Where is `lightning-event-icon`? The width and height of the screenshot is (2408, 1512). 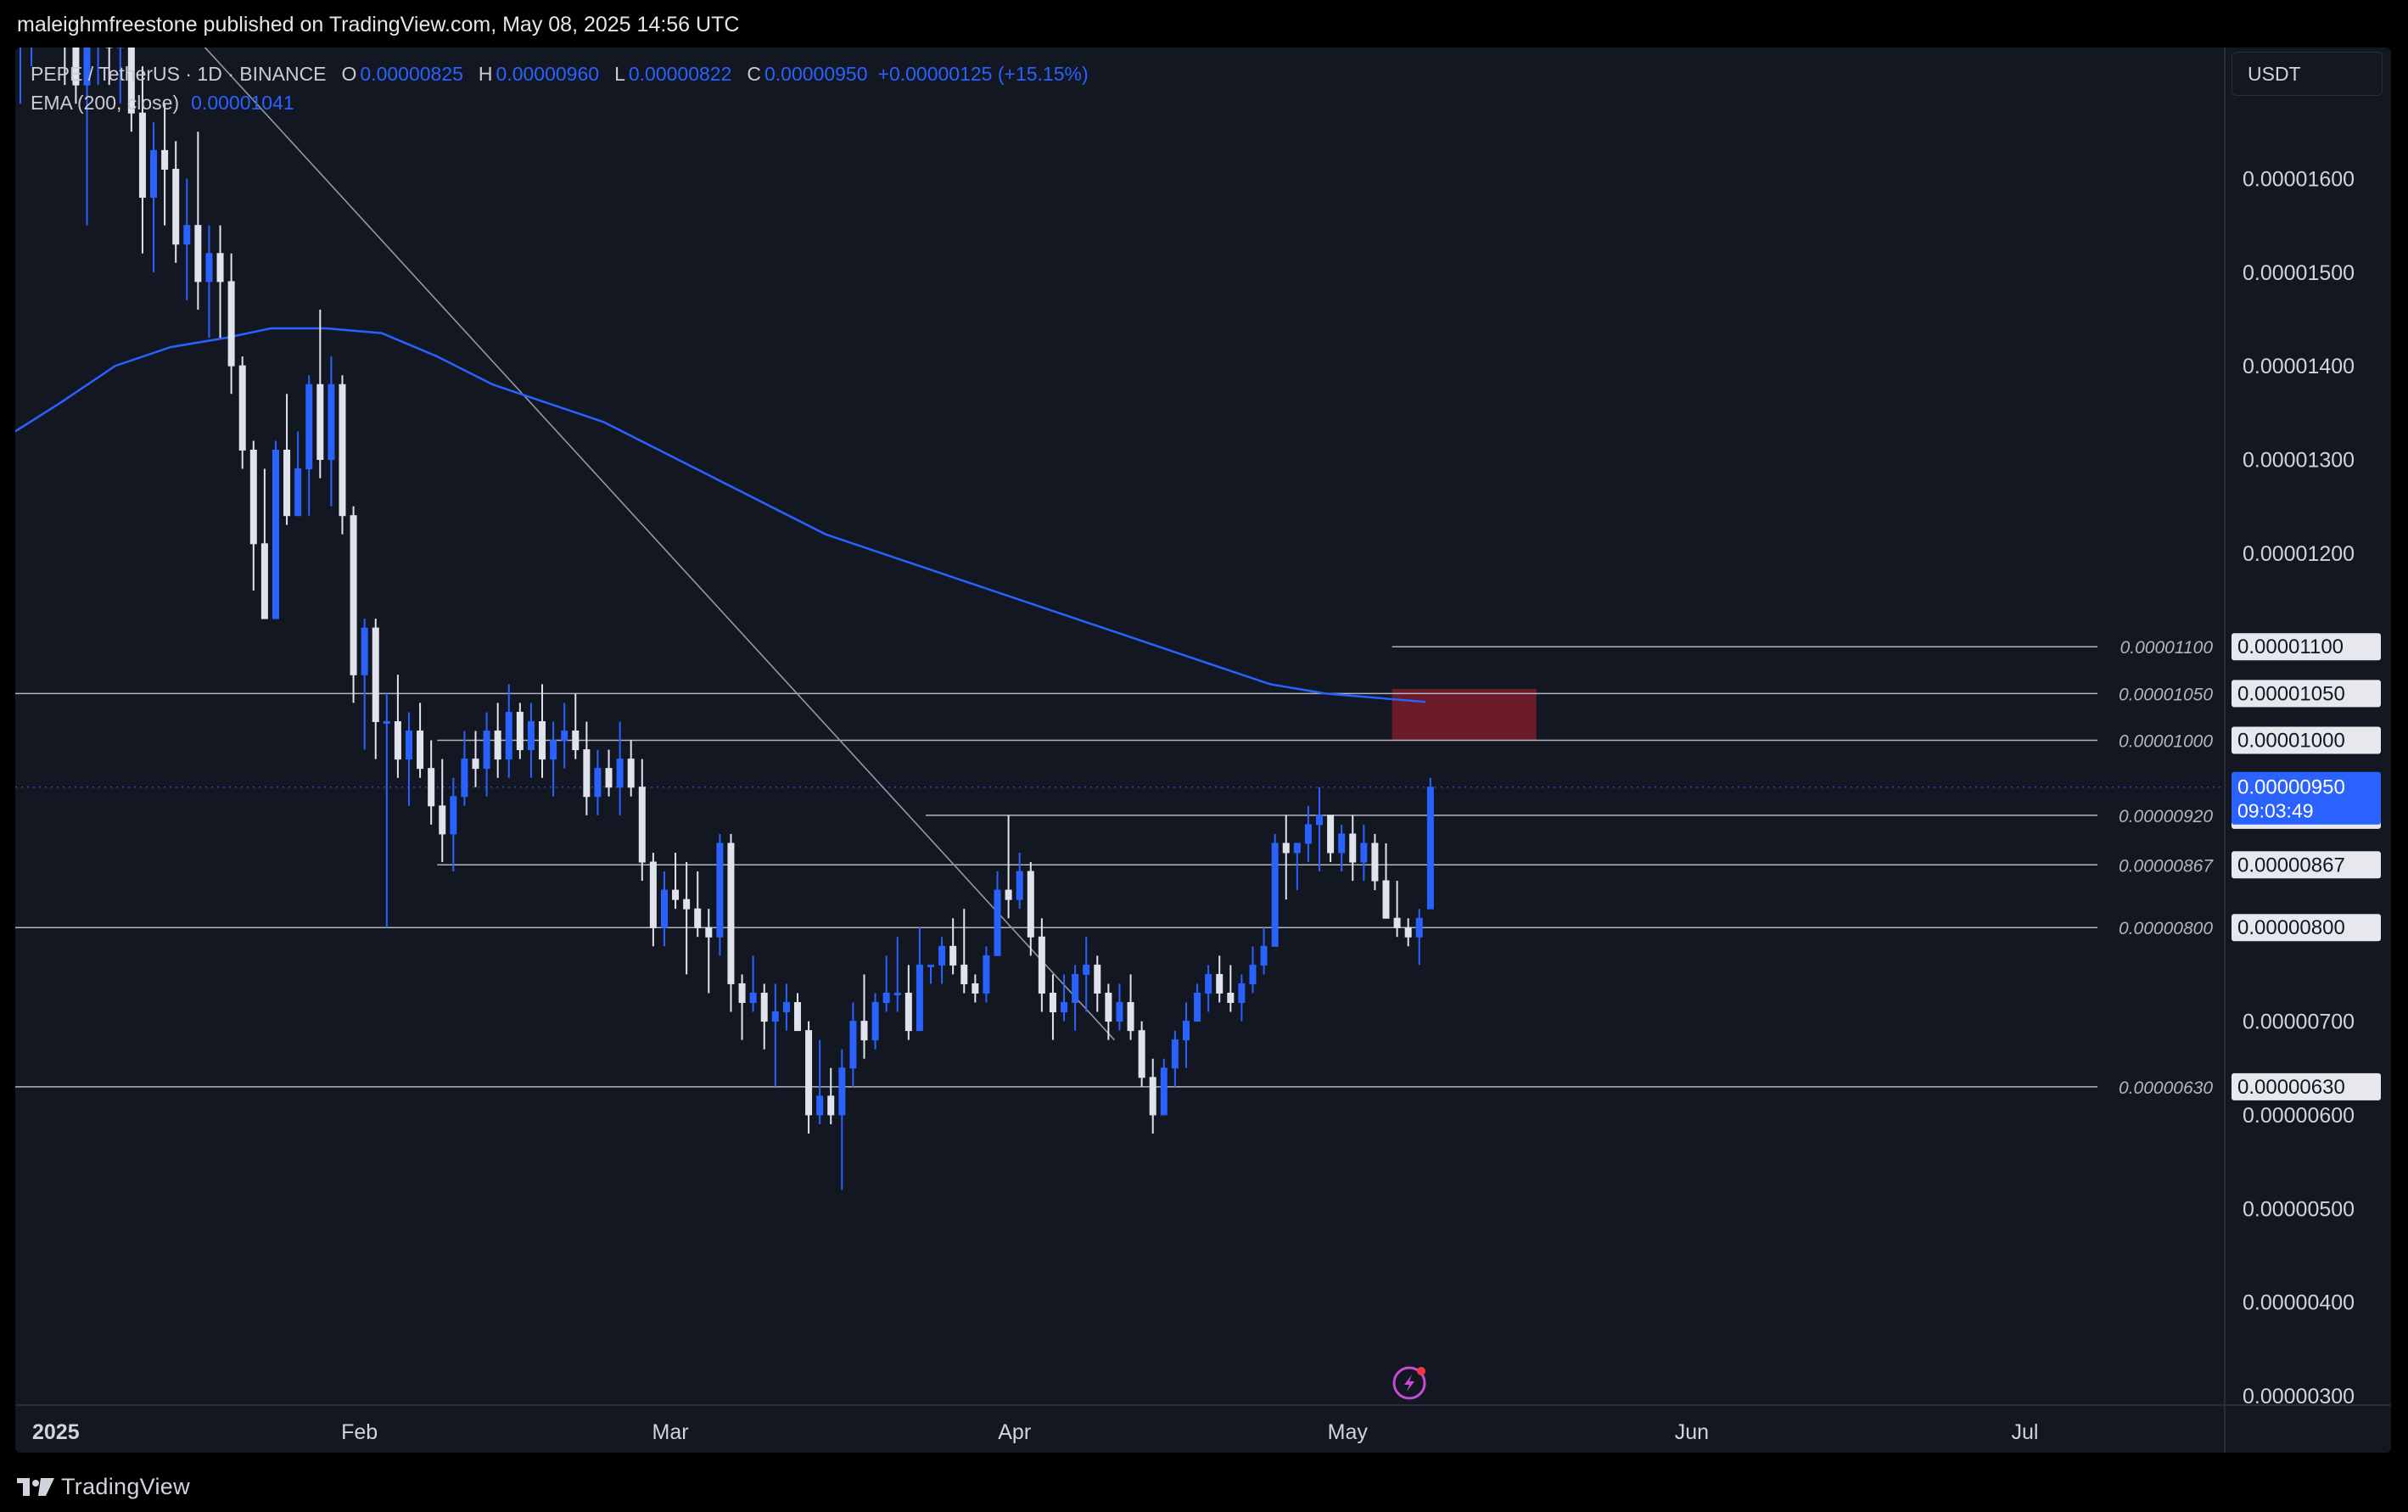
lightning-event-icon is located at coordinates (1409, 1383).